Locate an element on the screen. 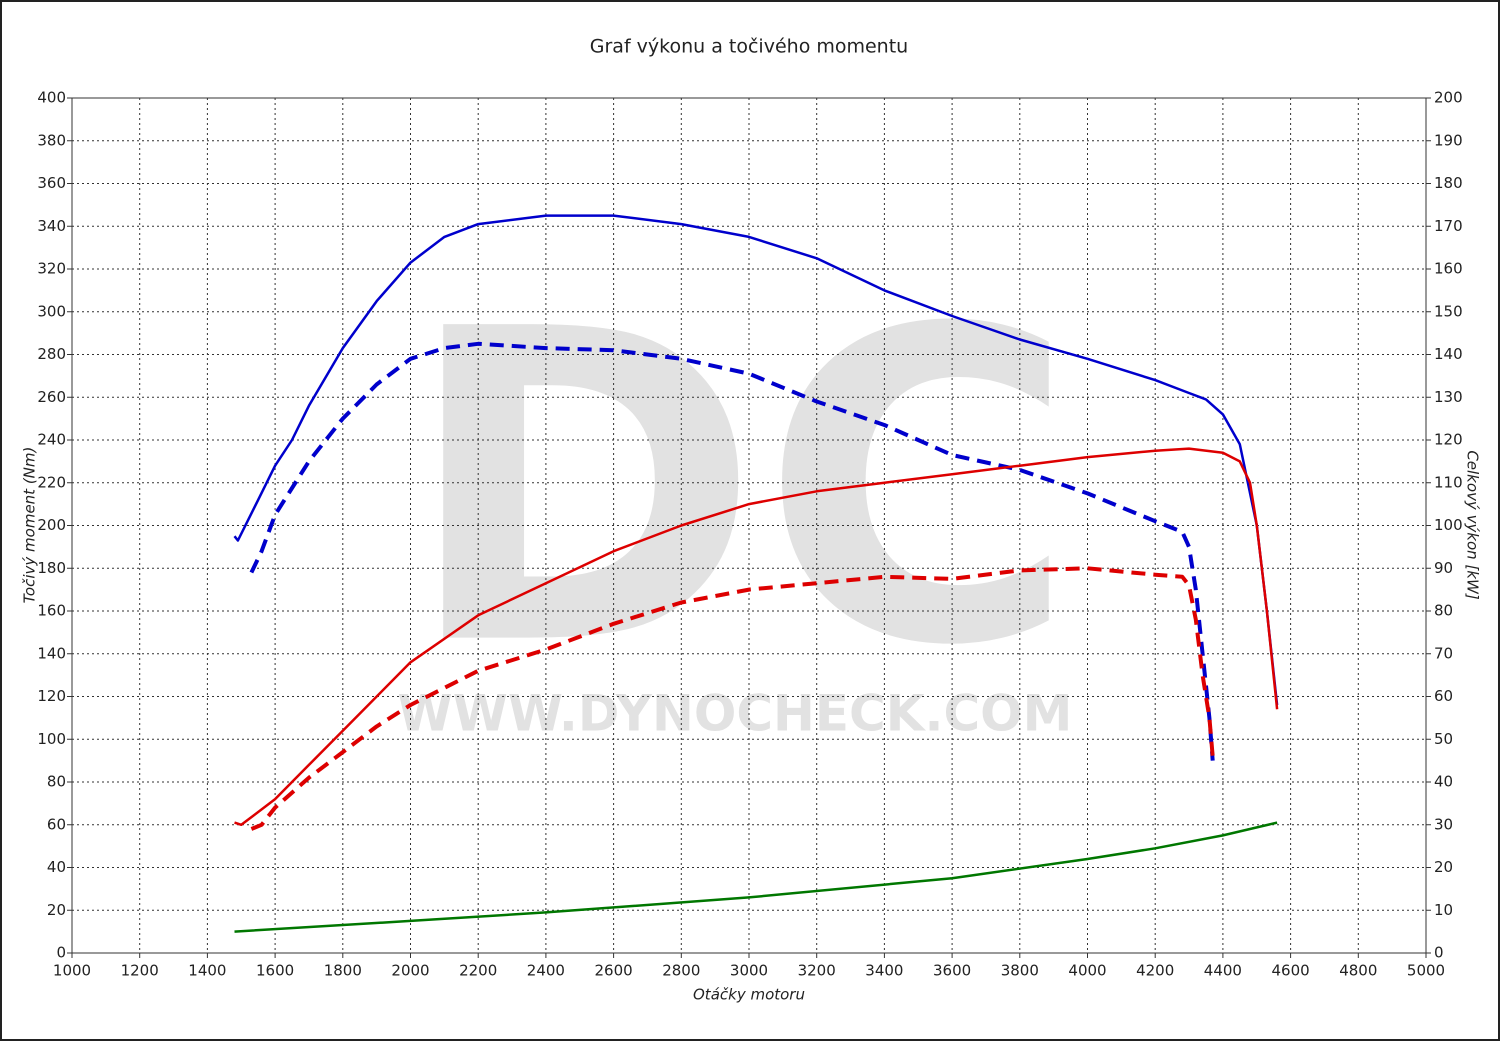  x-tick-label: 1000 is located at coordinates (72, 971).